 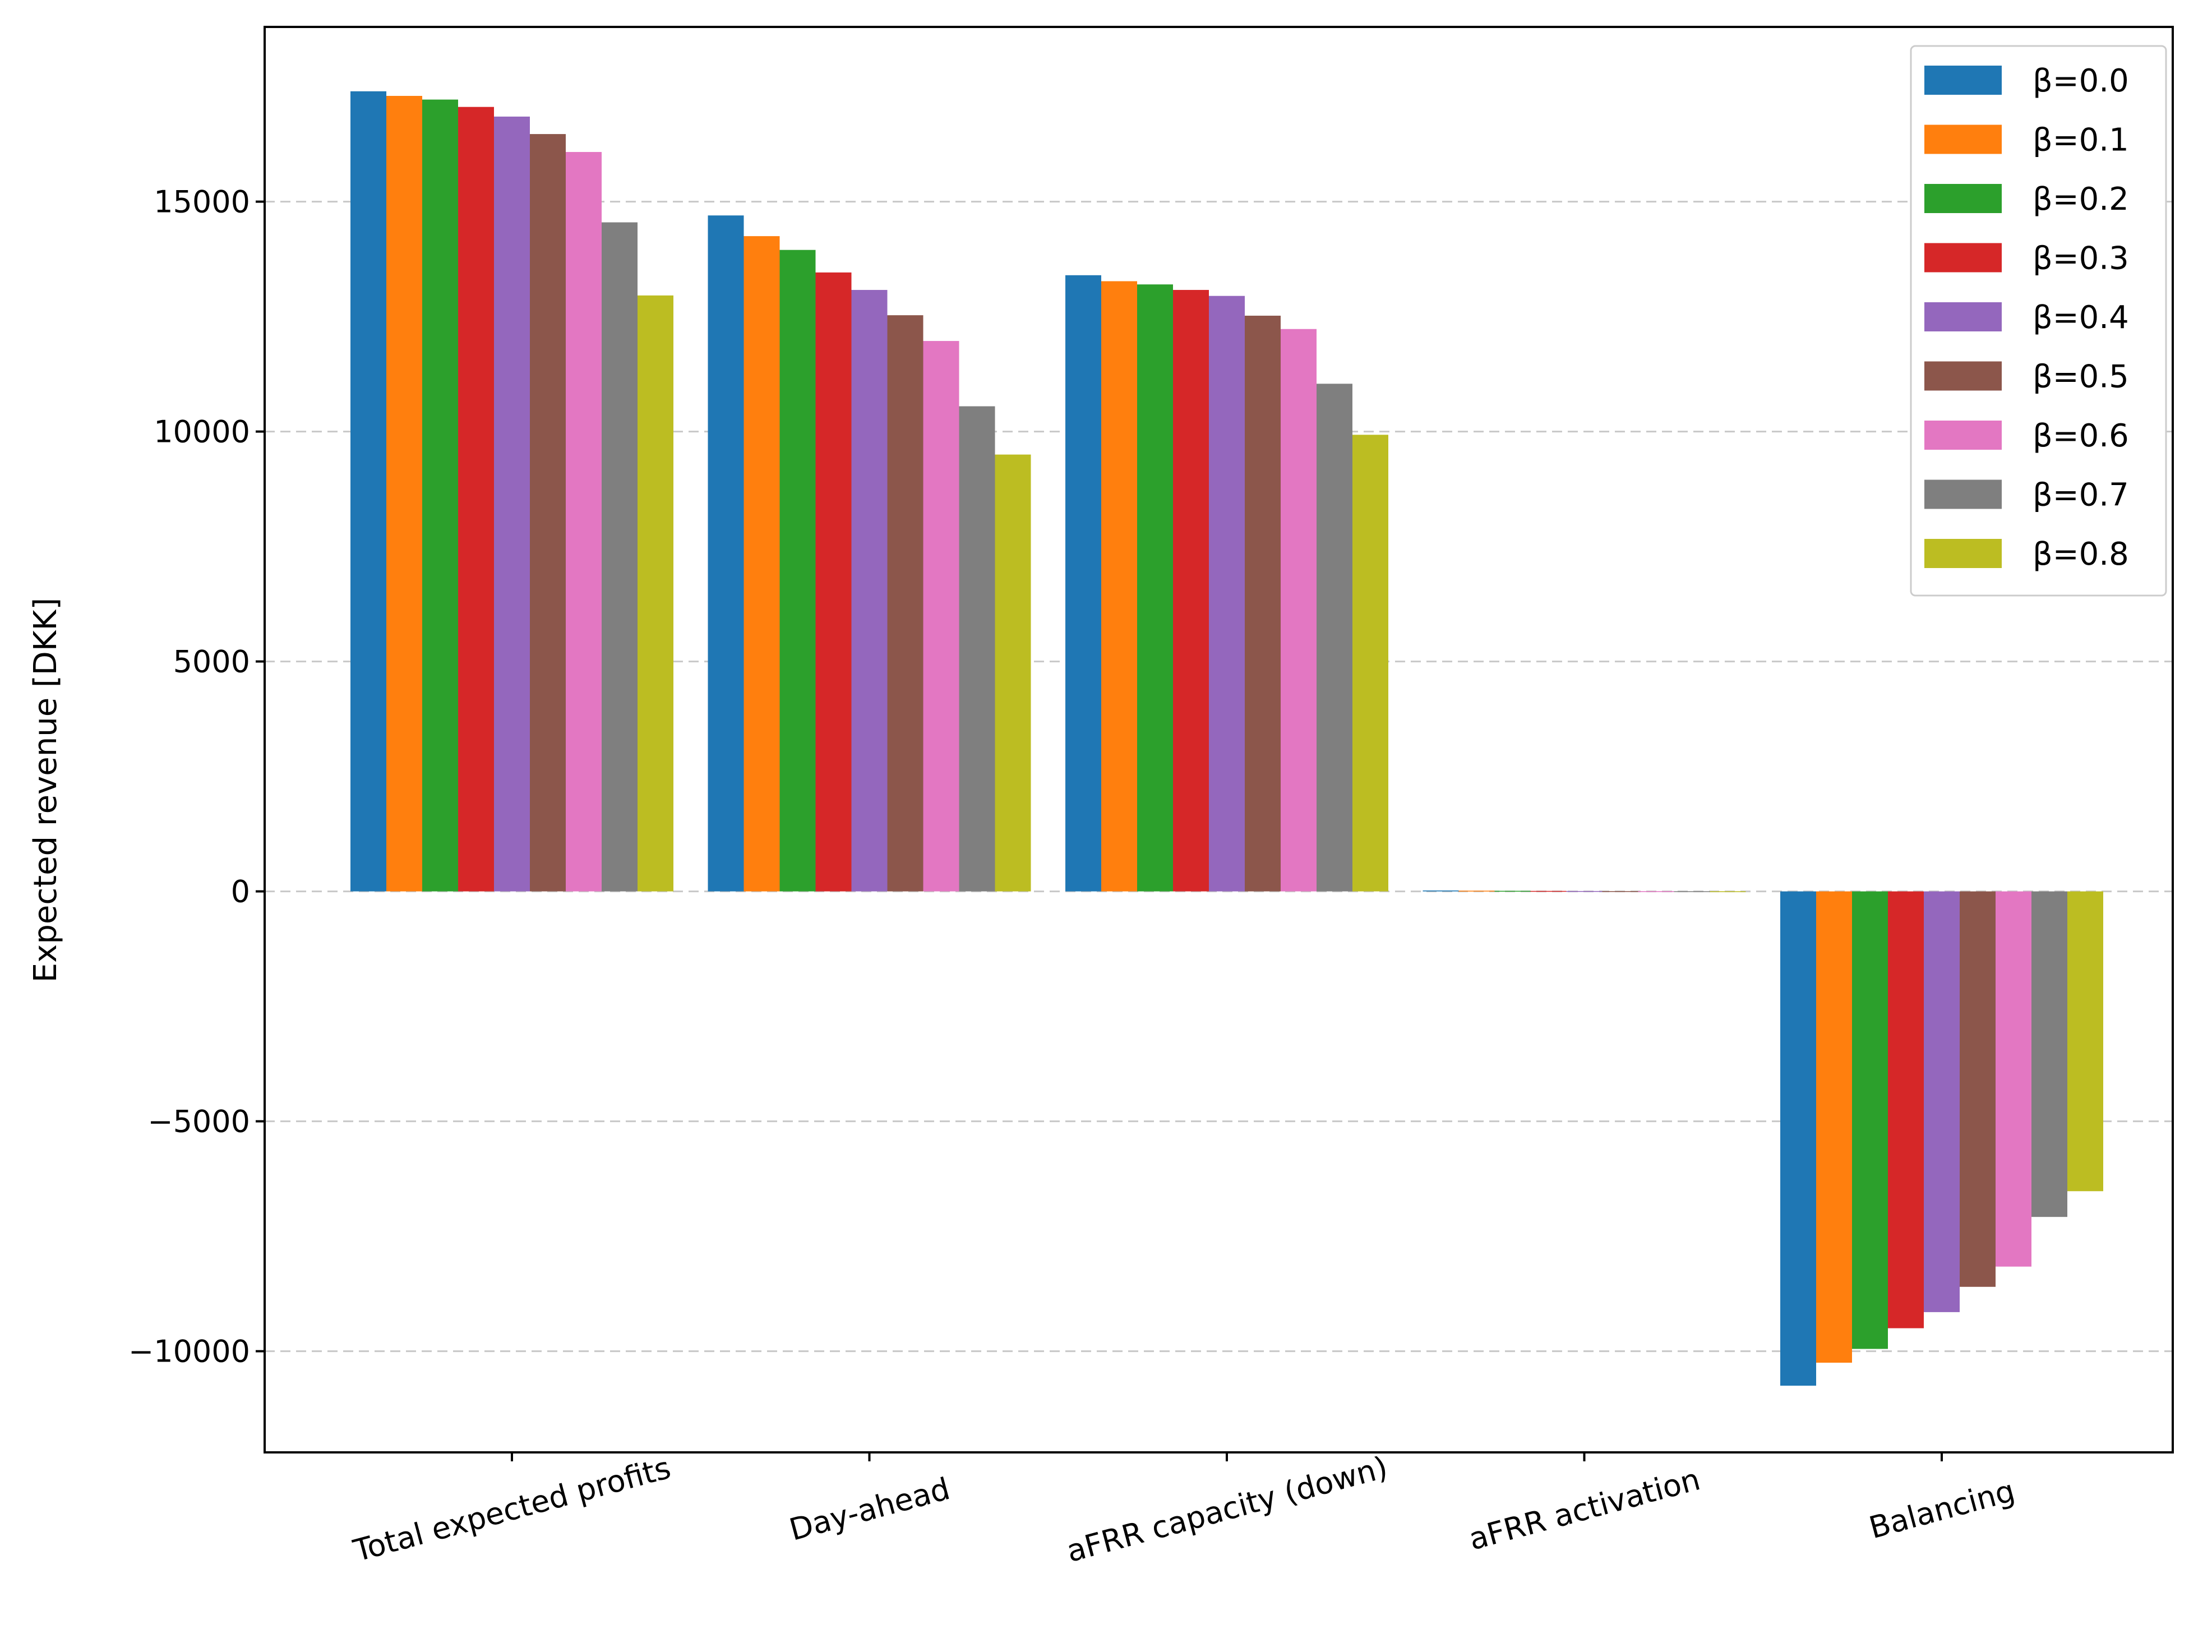 What do you see at coordinates (2081, 377) in the screenshot?
I see `legend-label: β=0.5` at bounding box center [2081, 377].